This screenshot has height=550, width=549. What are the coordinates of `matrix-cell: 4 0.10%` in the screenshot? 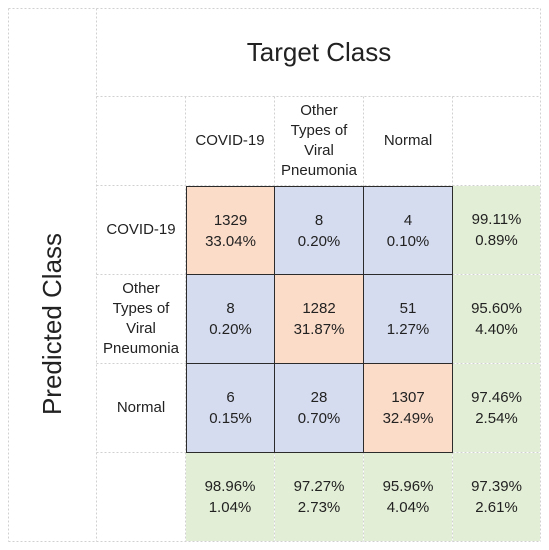 It's located at (408, 230).